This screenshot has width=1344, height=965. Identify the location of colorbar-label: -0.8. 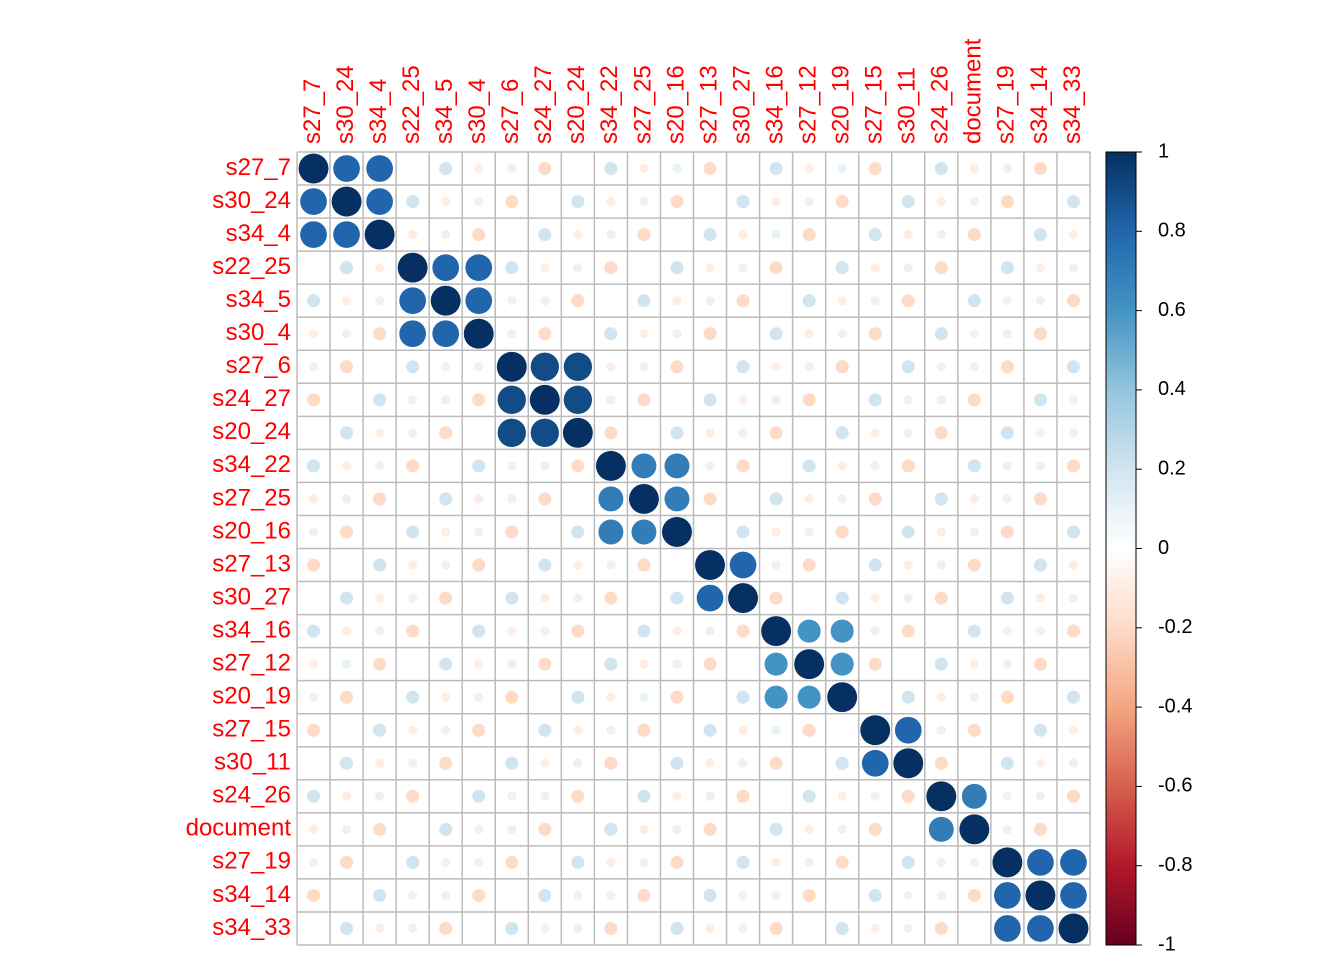
(1175, 865).